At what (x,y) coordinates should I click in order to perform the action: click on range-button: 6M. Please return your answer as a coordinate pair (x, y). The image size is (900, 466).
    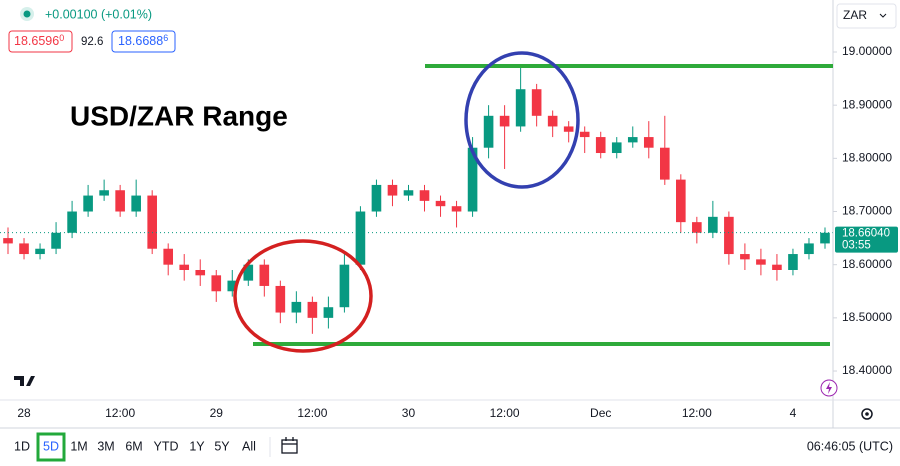
    Looking at the image, I should click on (133, 446).